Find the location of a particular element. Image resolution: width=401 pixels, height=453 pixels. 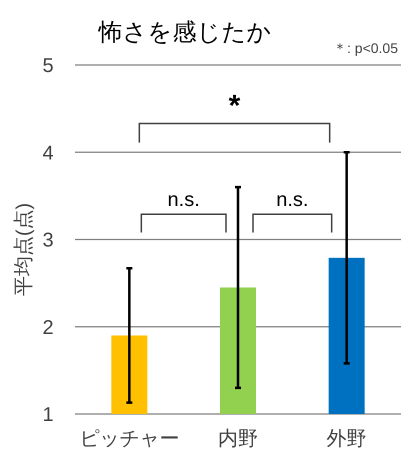

chart-title: 怖さを感じたか is located at coordinates (185, 32).